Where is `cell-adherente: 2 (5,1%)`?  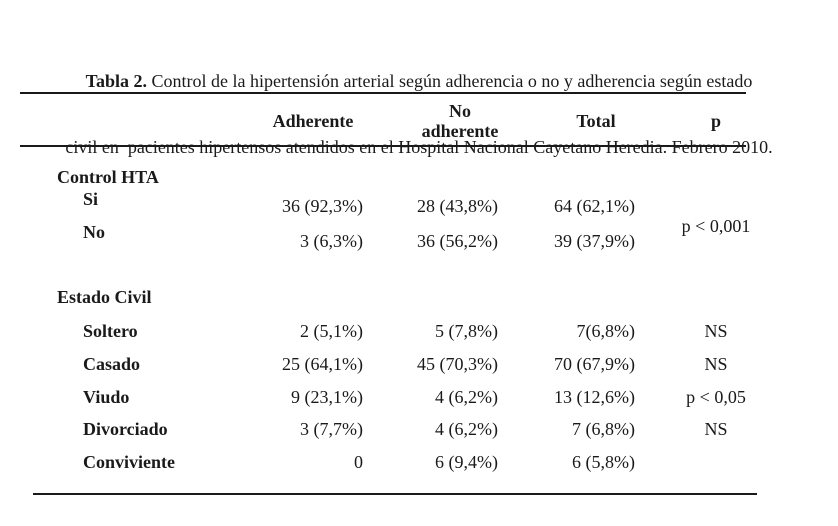 cell-adherente: 2 (5,1%) is located at coordinates (331, 331).